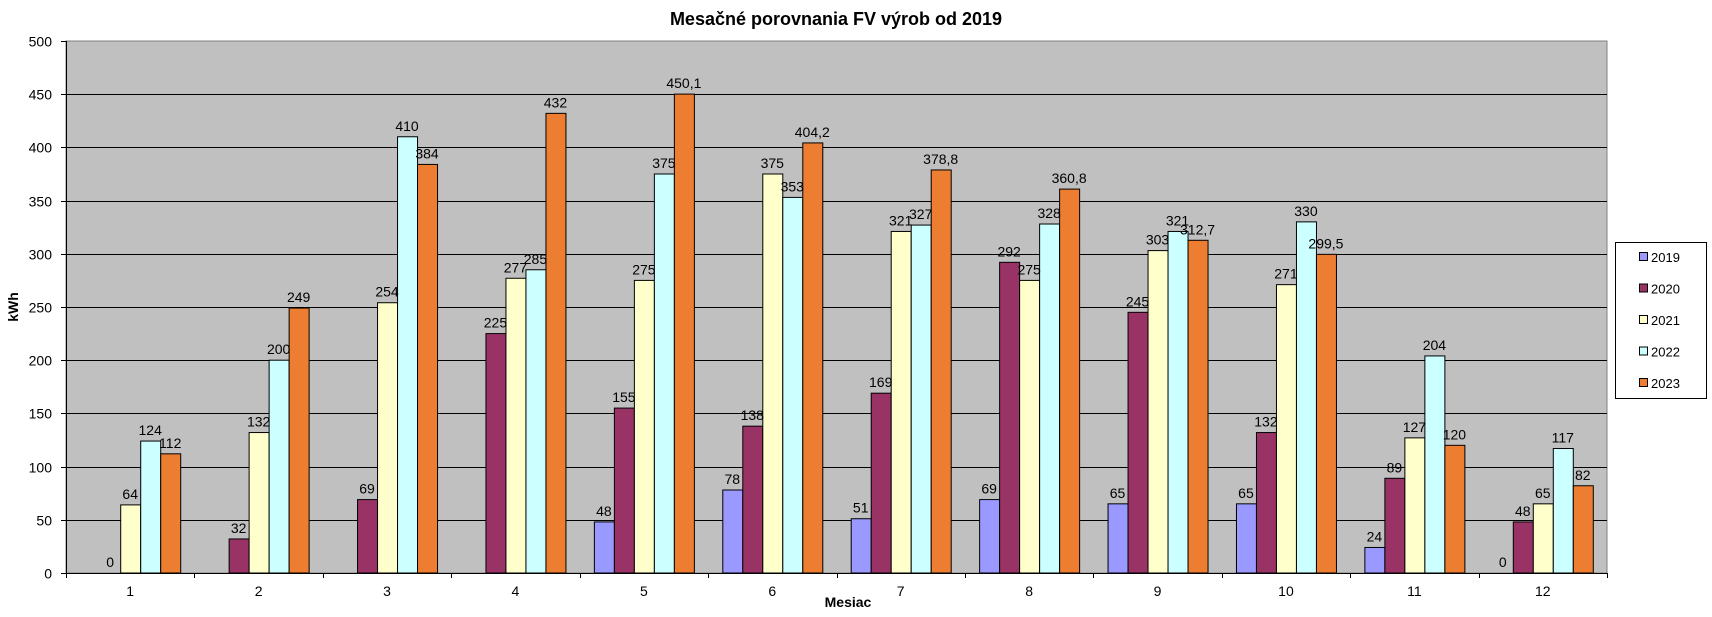 This screenshot has height=617, width=1712. Describe the element at coordinates (793, 186) in the screenshot. I see `data-label: 353` at that location.